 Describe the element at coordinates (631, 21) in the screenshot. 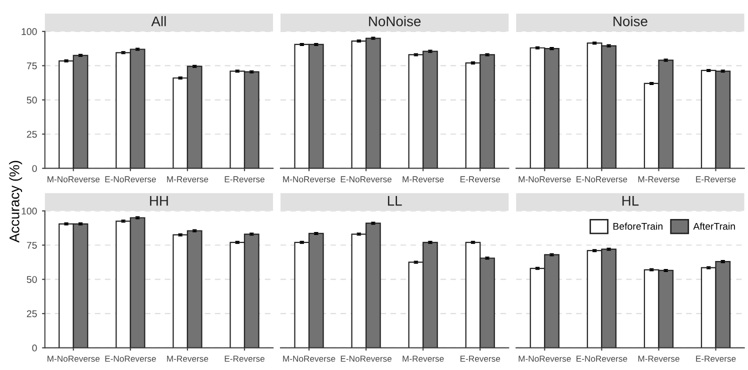

I see `chart-title: Noise` at that location.